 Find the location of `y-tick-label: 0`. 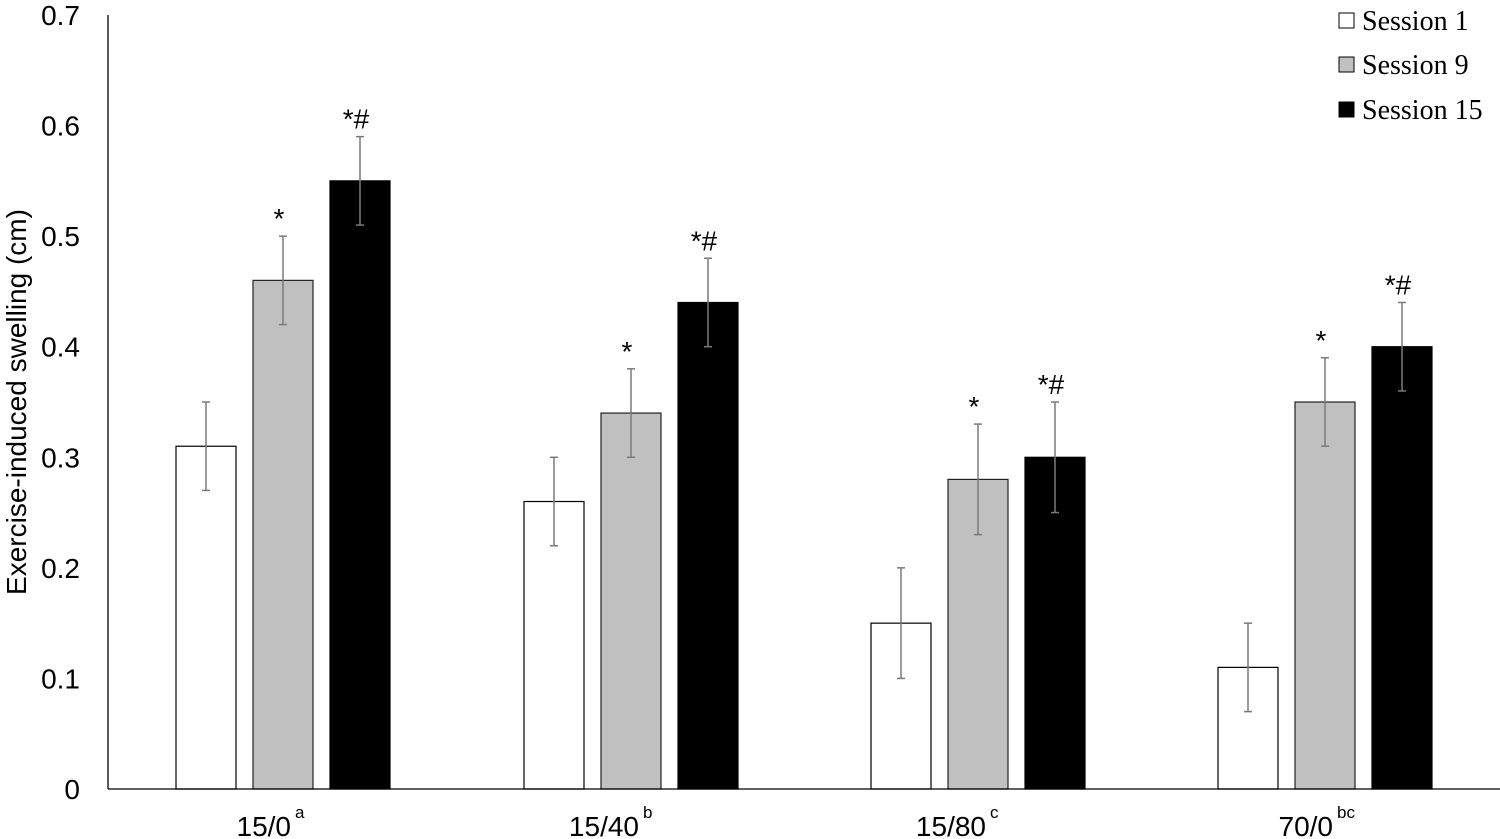

y-tick-label: 0 is located at coordinates (72, 789).